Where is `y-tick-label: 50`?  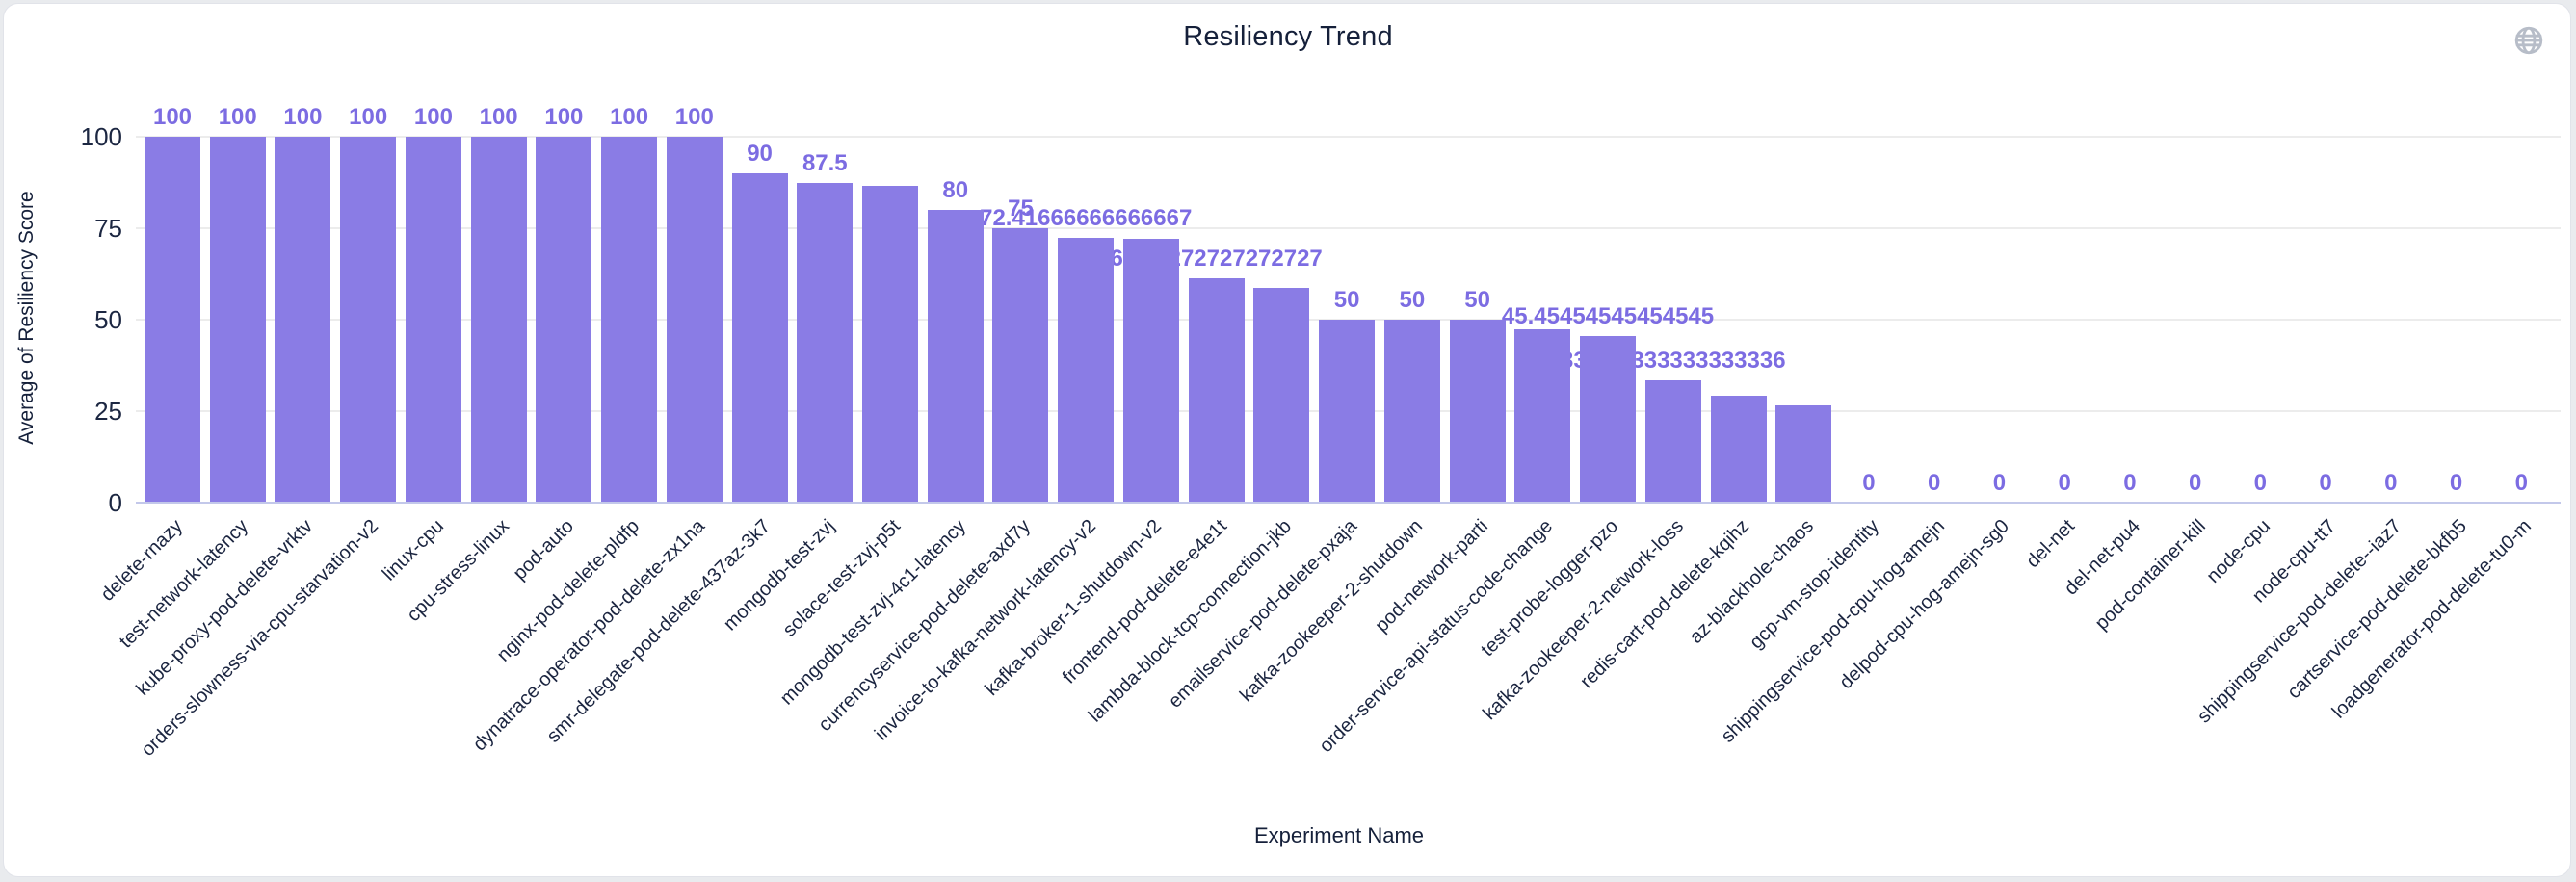
y-tick-label: 50 is located at coordinates (108, 319).